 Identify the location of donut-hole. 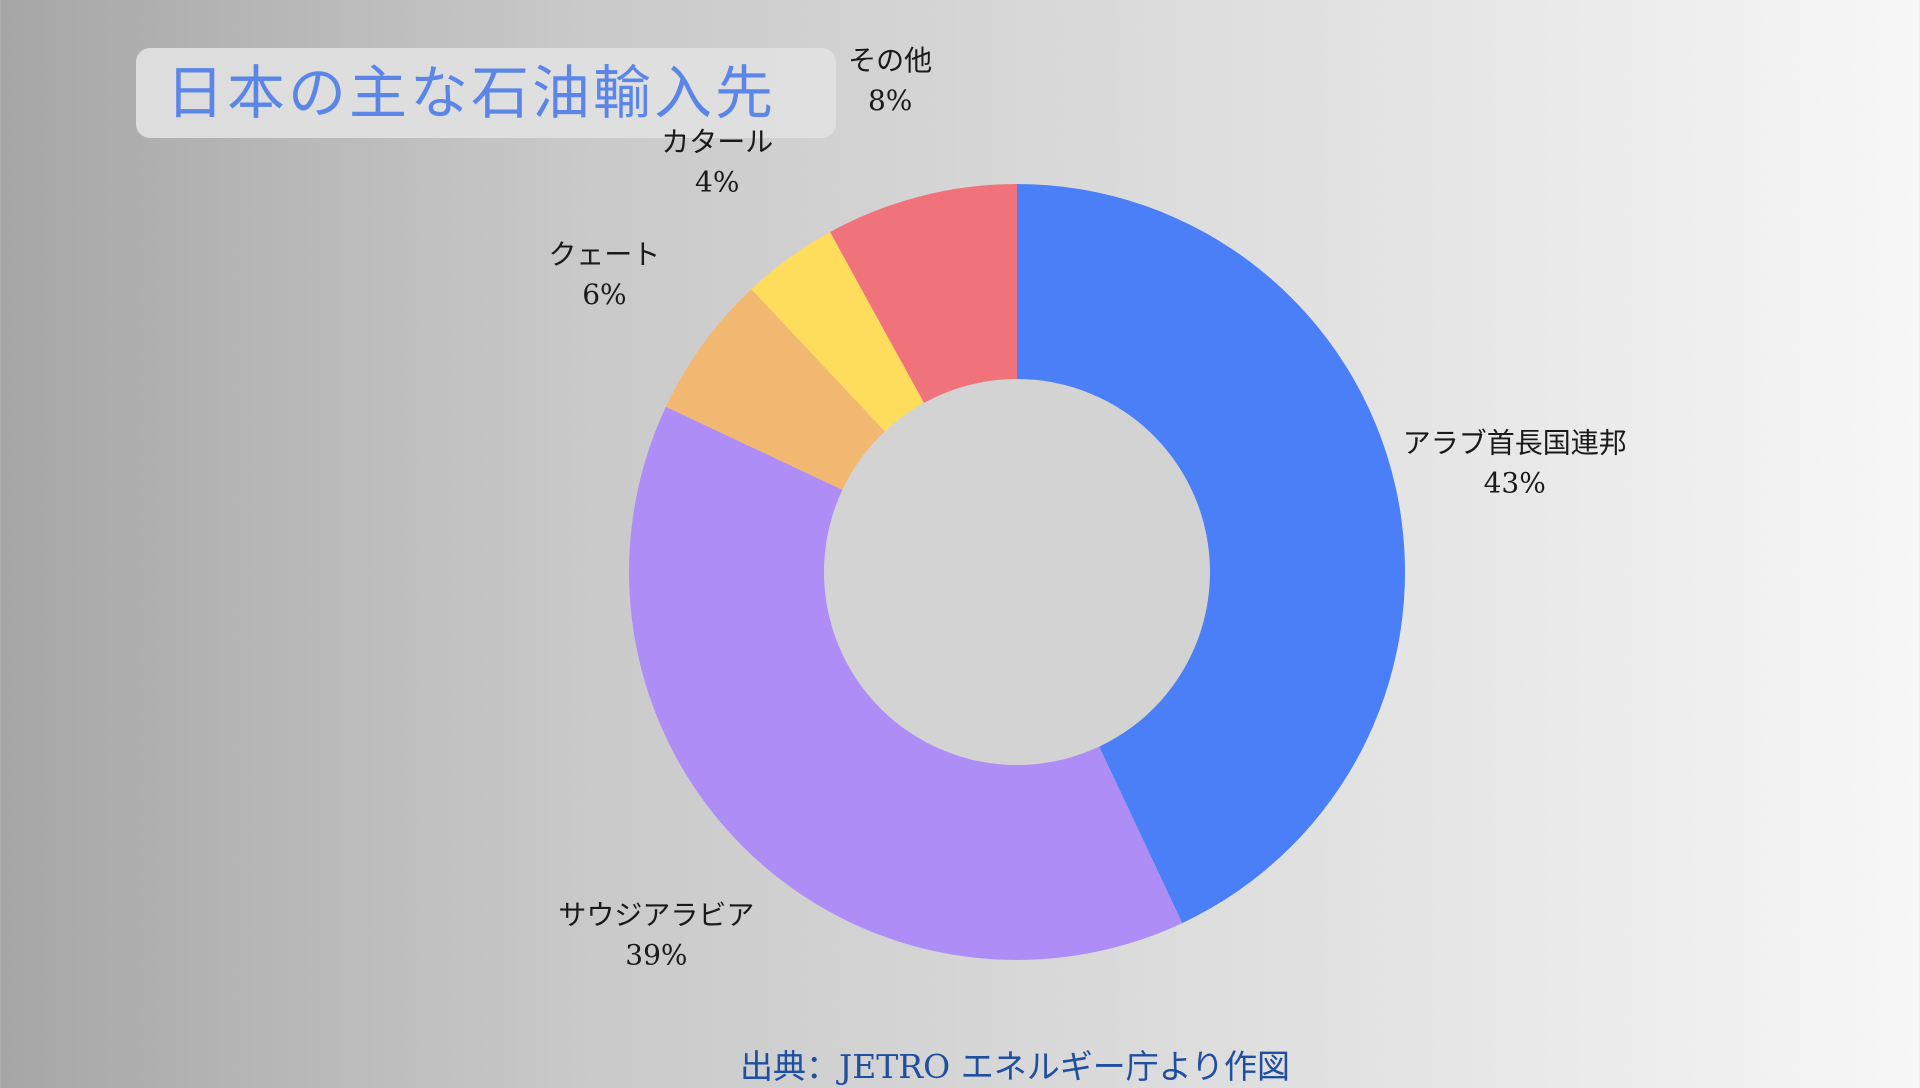
(1017, 572).